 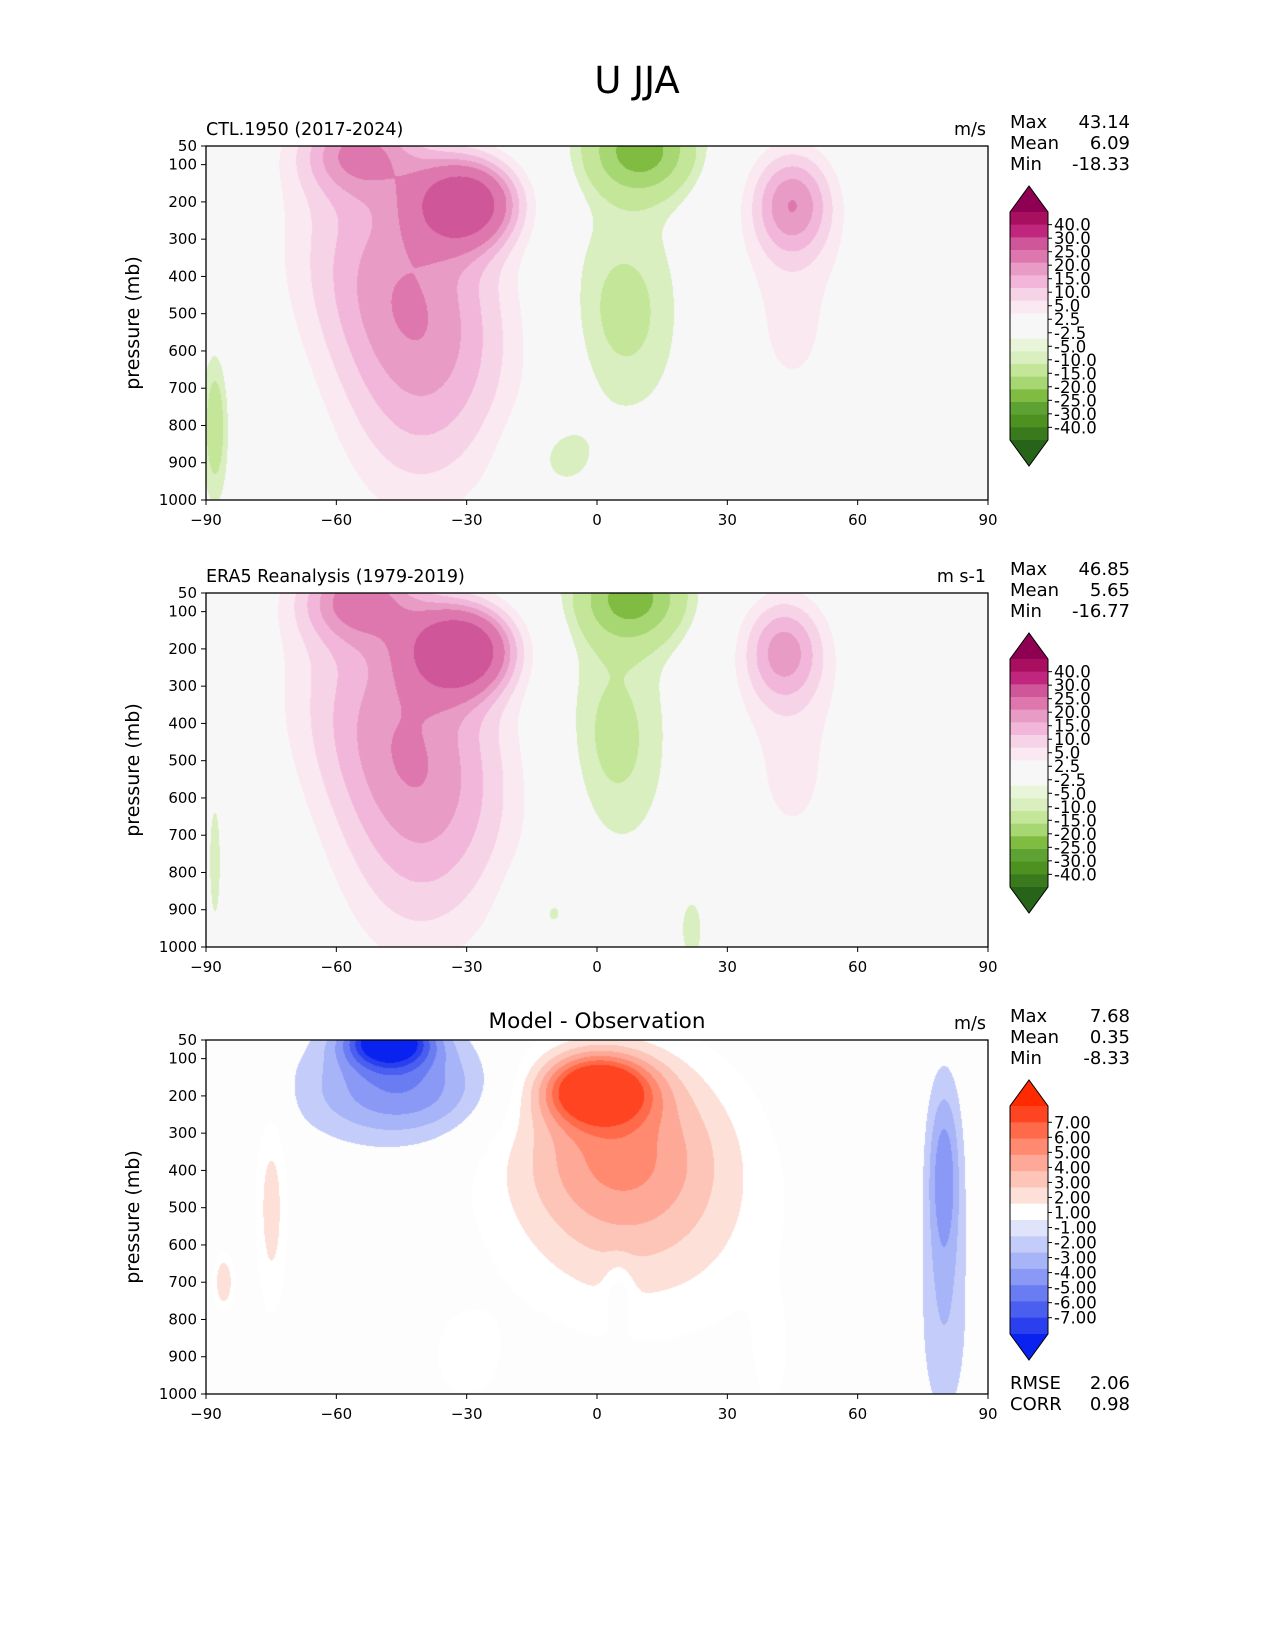 What do you see at coordinates (1104, 569) in the screenshot?
I see `stat-value-max: 46.85` at bounding box center [1104, 569].